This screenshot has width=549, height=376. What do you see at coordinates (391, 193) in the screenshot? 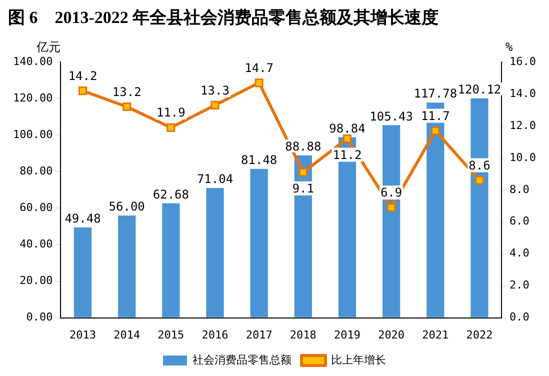
I see `data-label: 6.9` at bounding box center [391, 193].